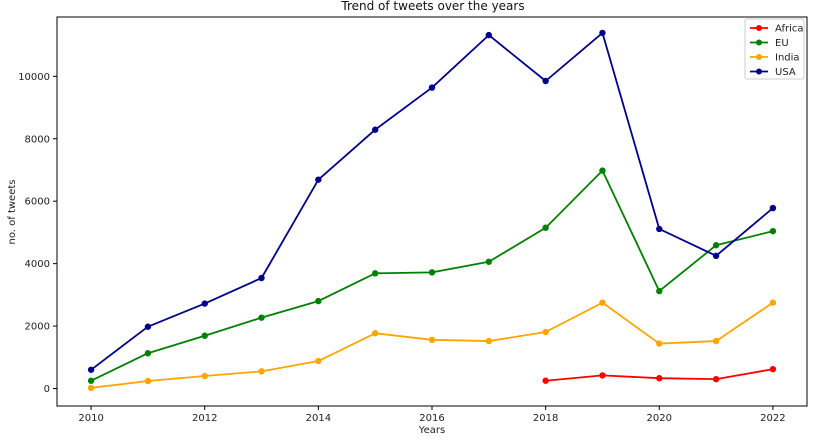  What do you see at coordinates (318, 418) in the screenshot?
I see `x-tick-label: 2014` at bounding box center [318, 418].